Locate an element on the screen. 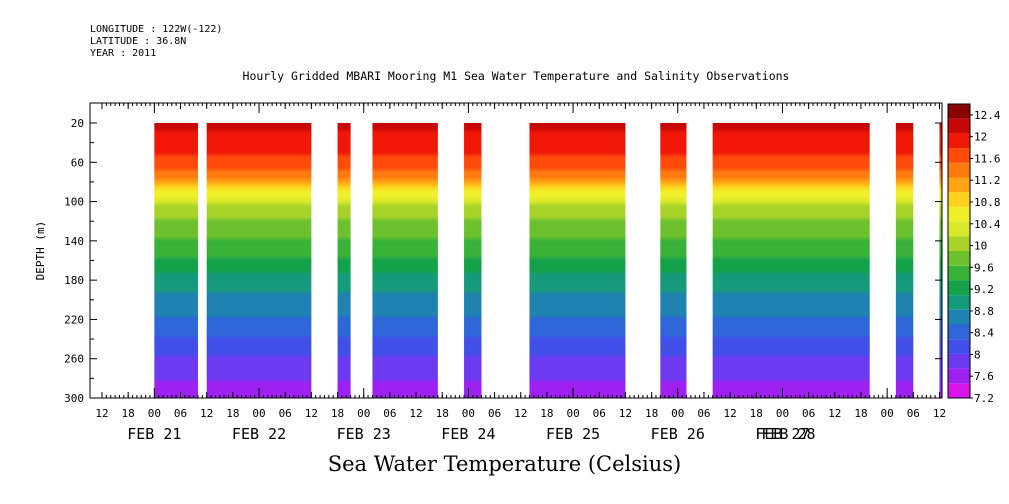 This screenshot has width=1009, height=504. date-label-6: FEB 27 is located at coordinates (782, 434).